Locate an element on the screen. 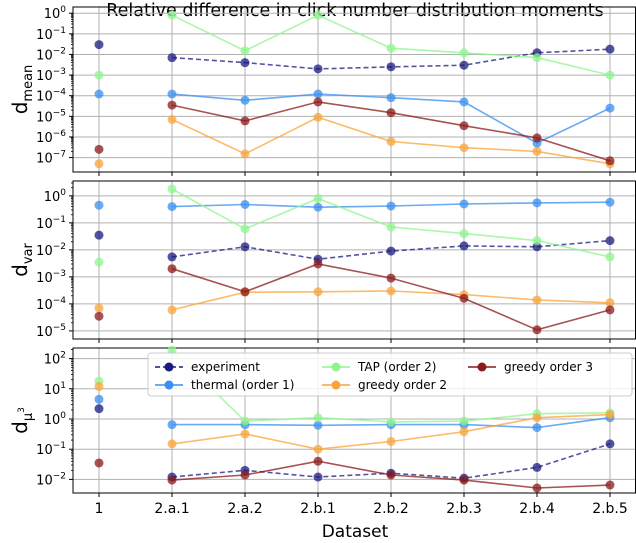  x-tick-label: 2.a.1 is located at coordinates (171, 509).